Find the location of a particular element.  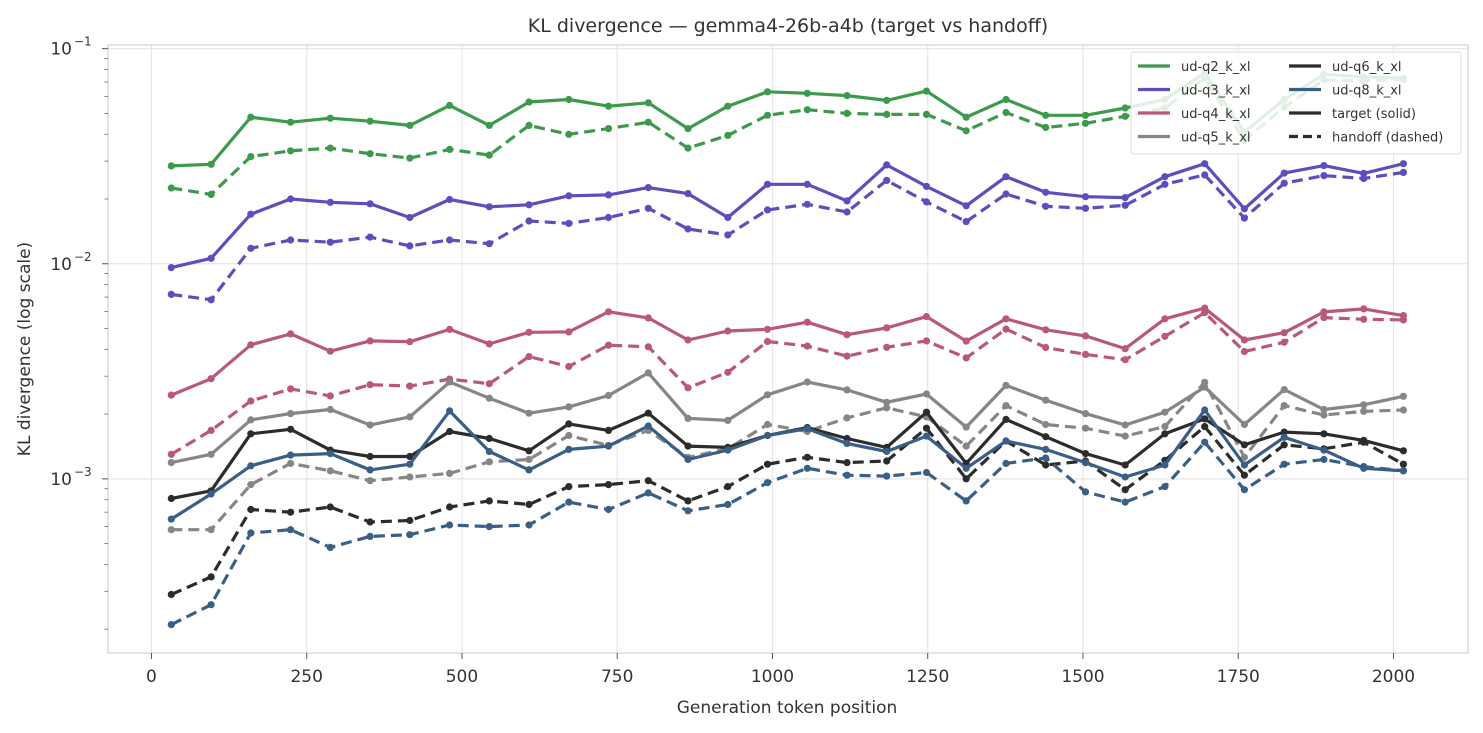

y-tick-label: 10 is located at coordinates (61, 265).